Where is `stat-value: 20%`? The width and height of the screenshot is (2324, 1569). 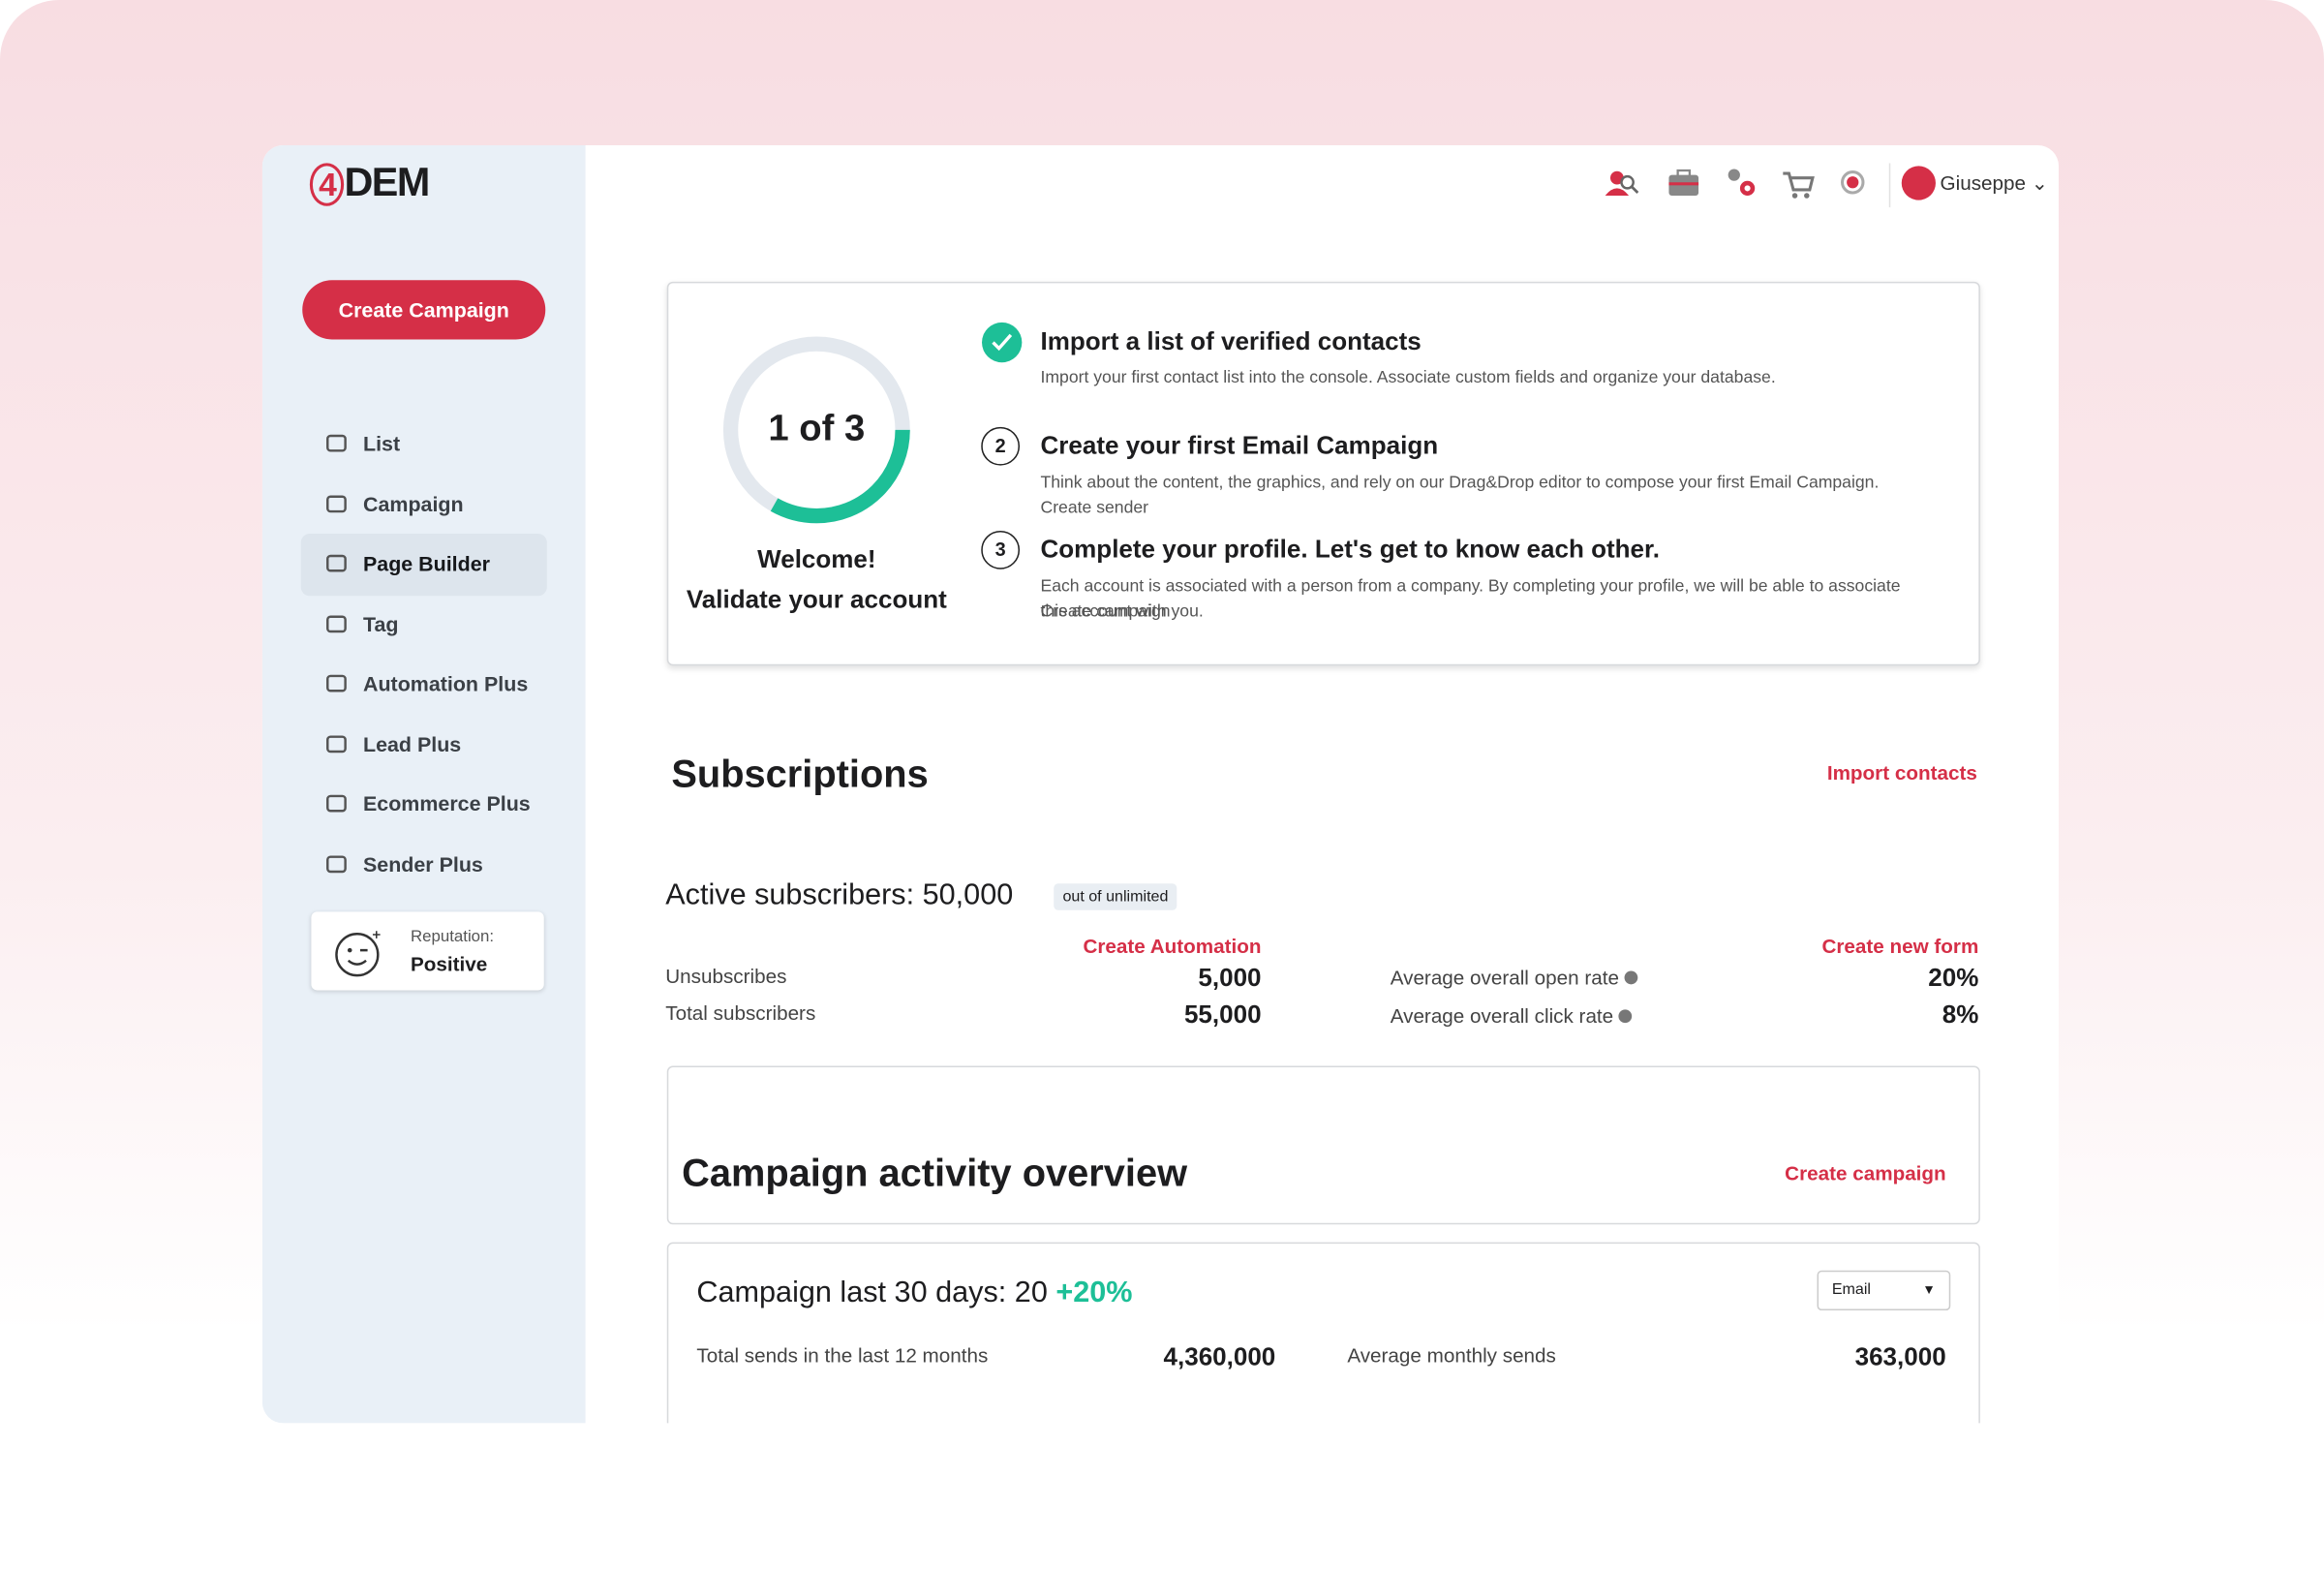
stat-value: 20% is located at coordinates (1954, 977).